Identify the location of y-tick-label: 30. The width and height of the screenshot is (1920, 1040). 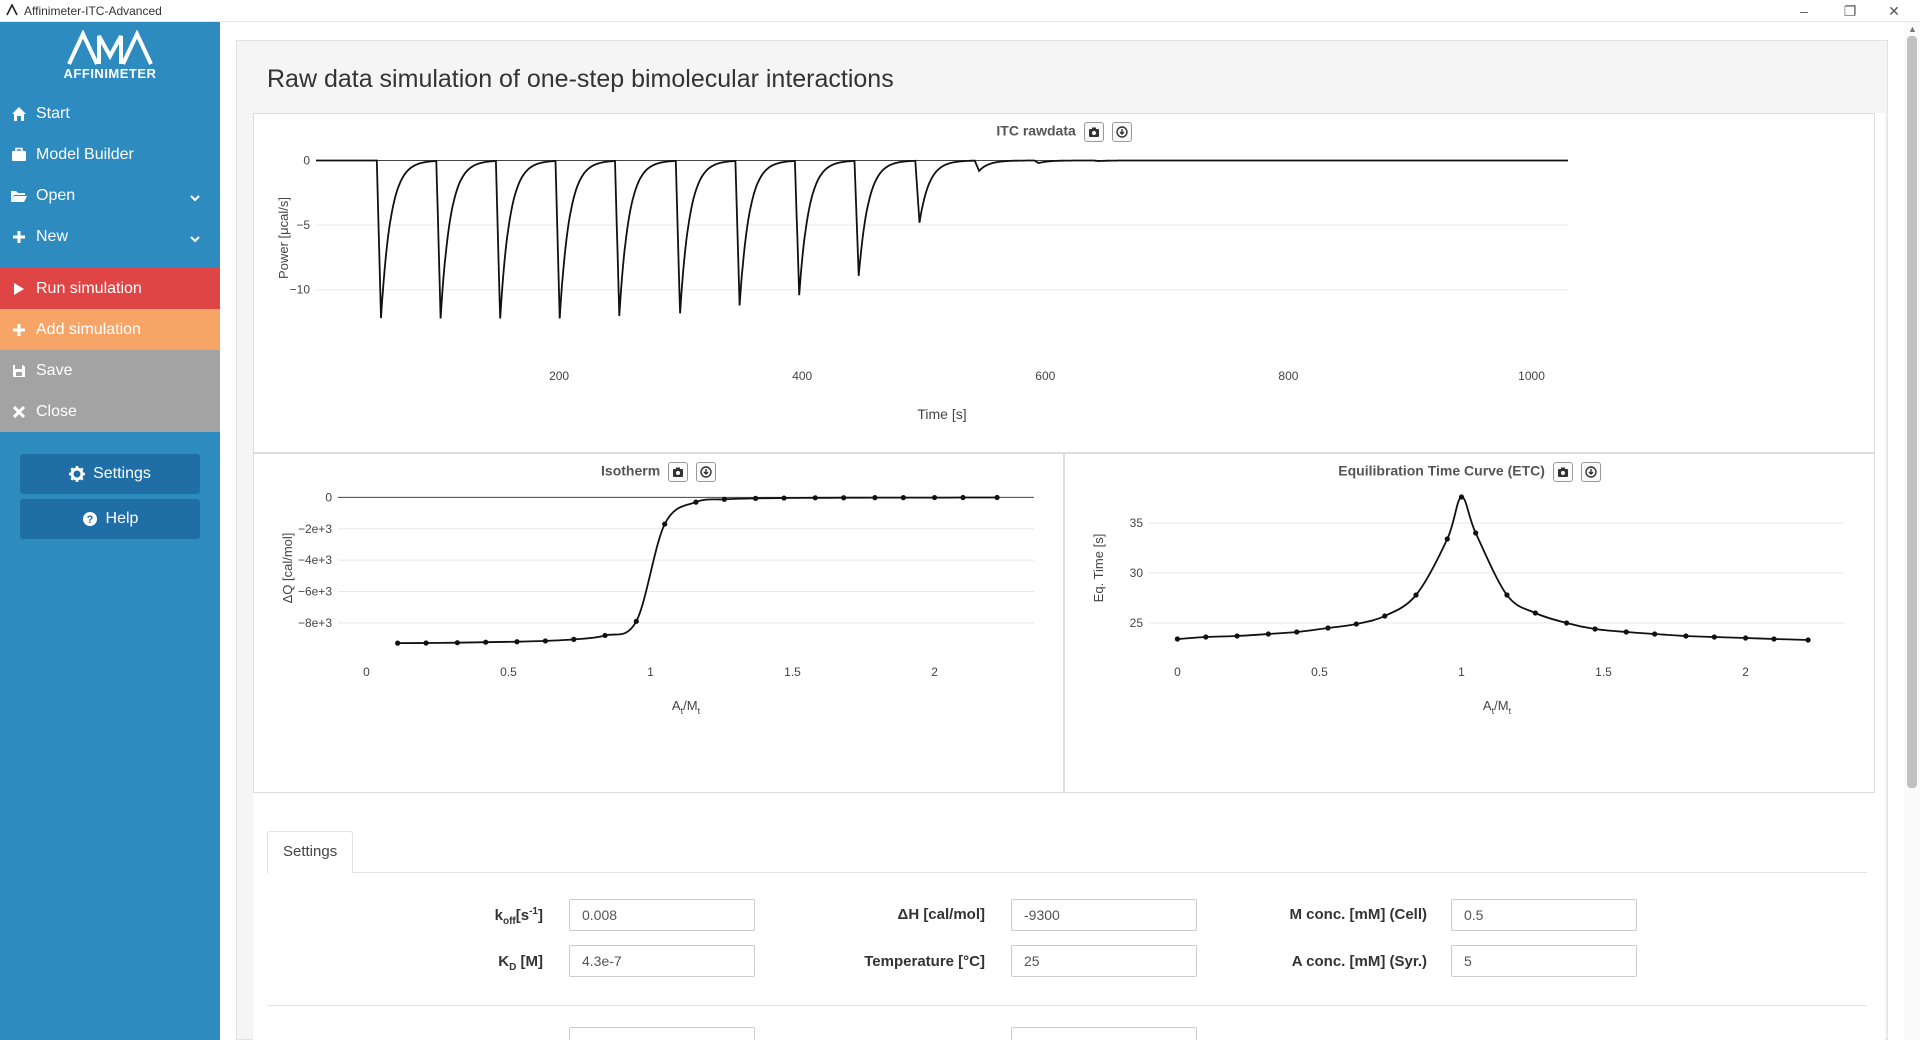
(1137, 573).